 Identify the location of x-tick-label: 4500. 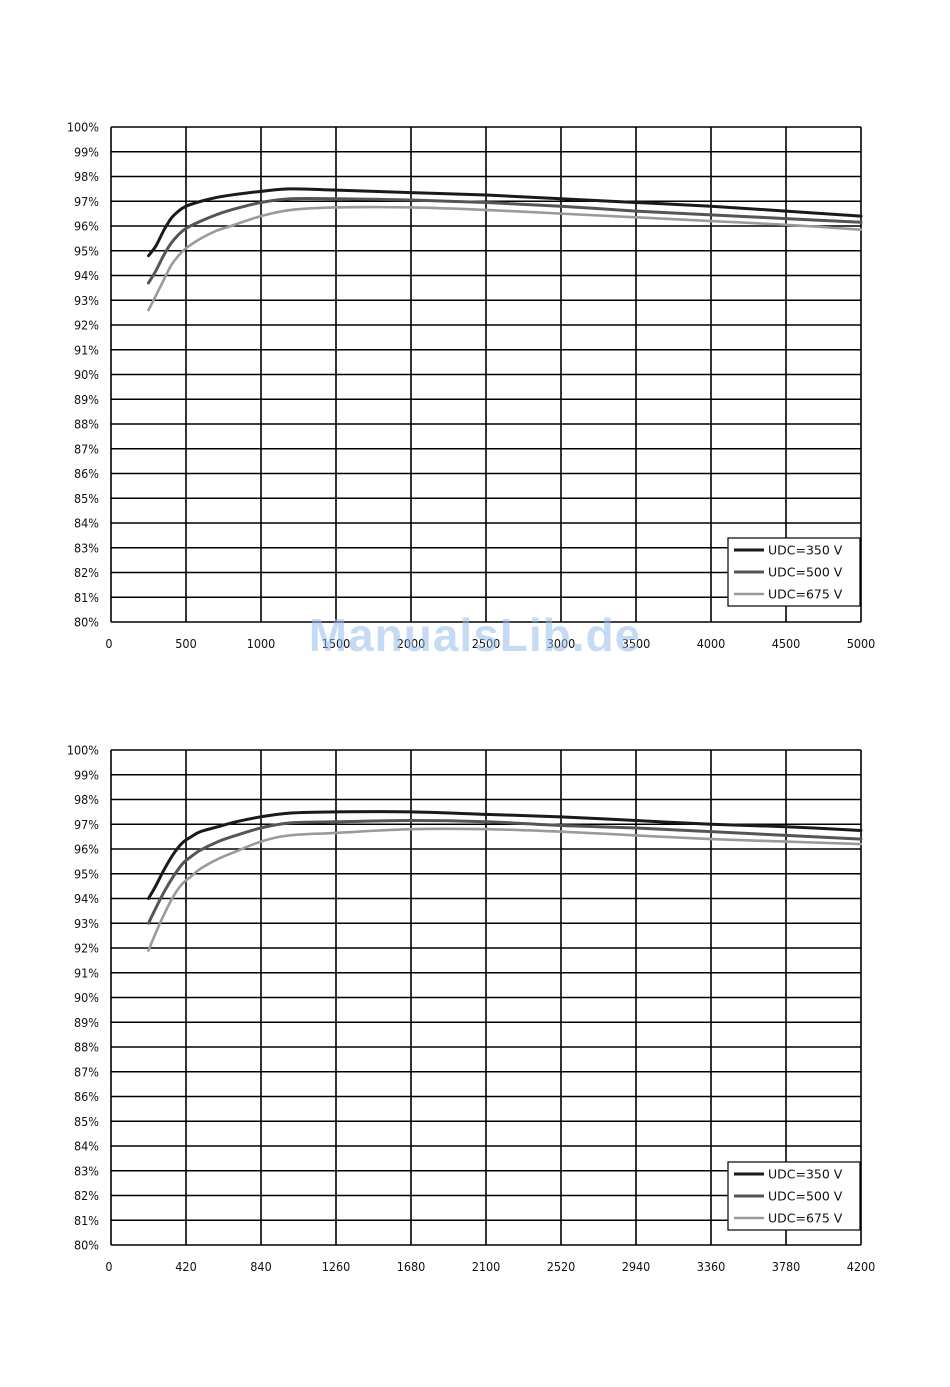
(786, 643).